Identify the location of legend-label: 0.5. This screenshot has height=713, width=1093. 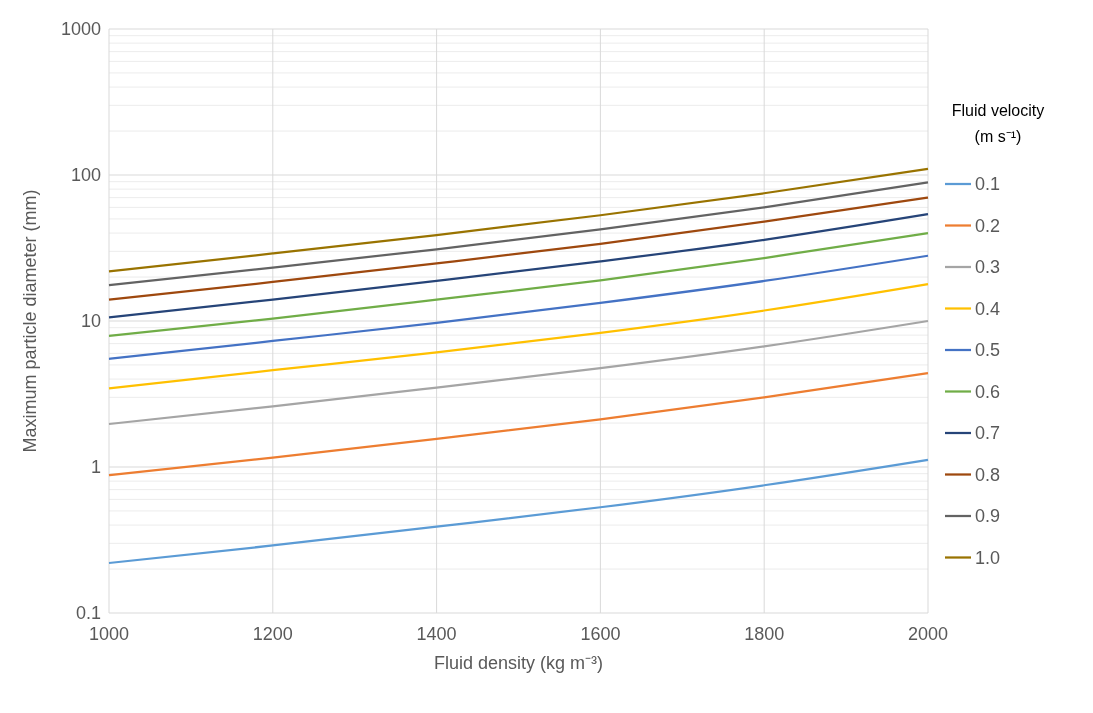
(988, 350).